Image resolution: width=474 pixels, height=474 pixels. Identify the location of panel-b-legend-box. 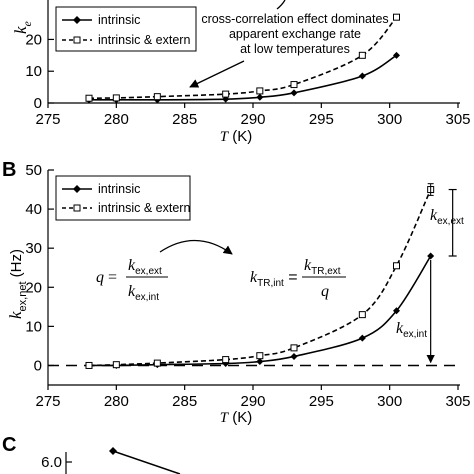
(123, 198).